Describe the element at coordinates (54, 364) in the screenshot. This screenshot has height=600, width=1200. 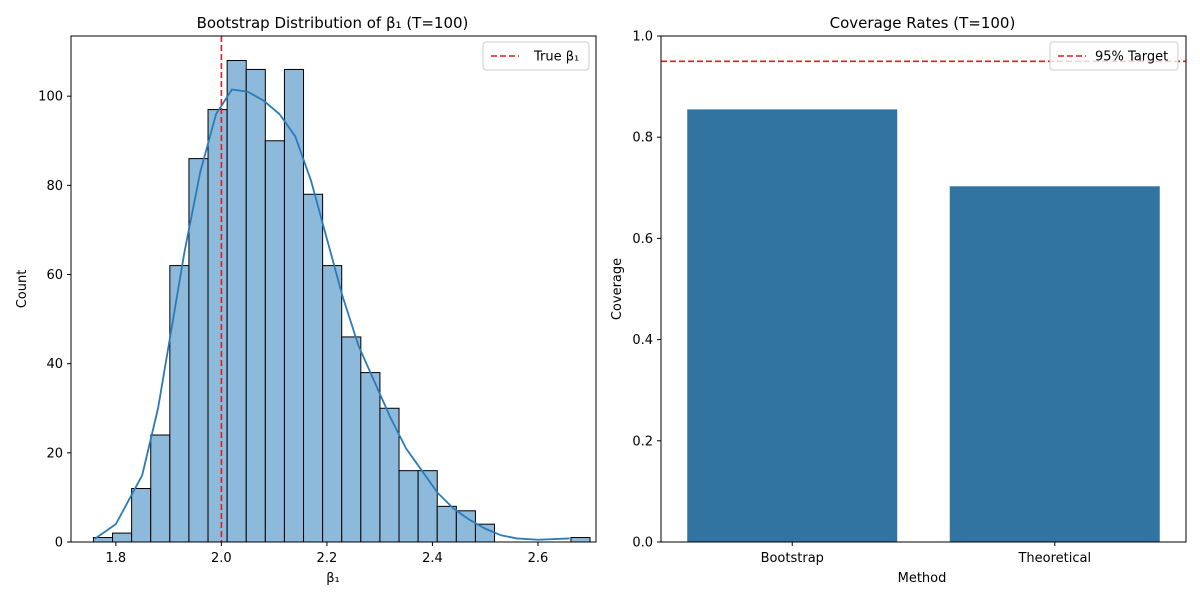
I see `y-tick-label: 40` at that location.